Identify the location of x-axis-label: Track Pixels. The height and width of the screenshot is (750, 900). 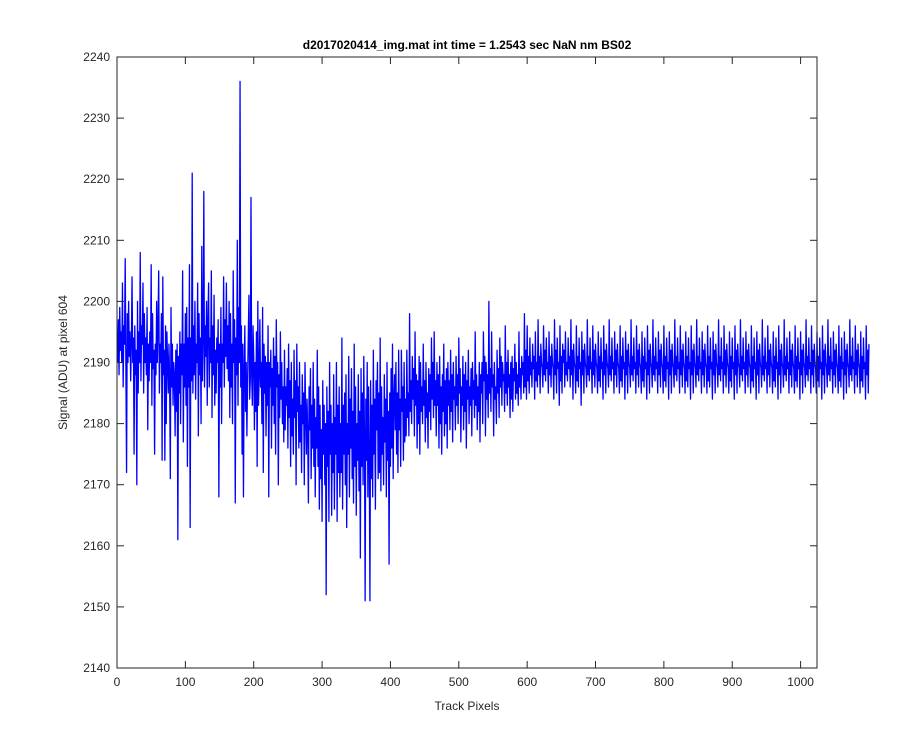
(467, 706).